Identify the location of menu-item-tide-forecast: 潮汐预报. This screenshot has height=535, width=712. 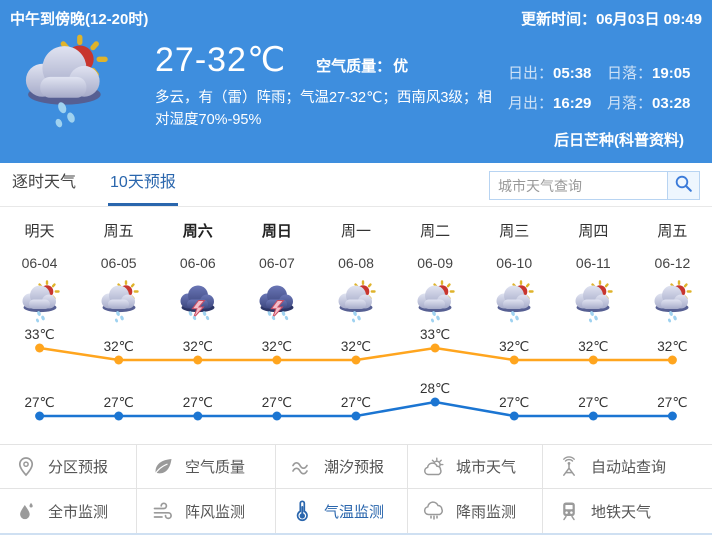
(342, 467).